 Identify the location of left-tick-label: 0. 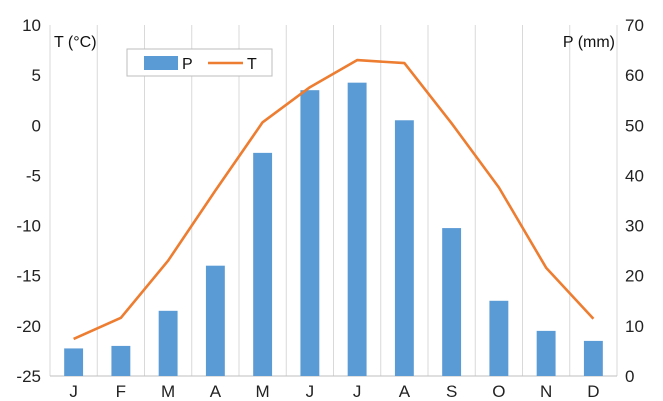
(36, 125).